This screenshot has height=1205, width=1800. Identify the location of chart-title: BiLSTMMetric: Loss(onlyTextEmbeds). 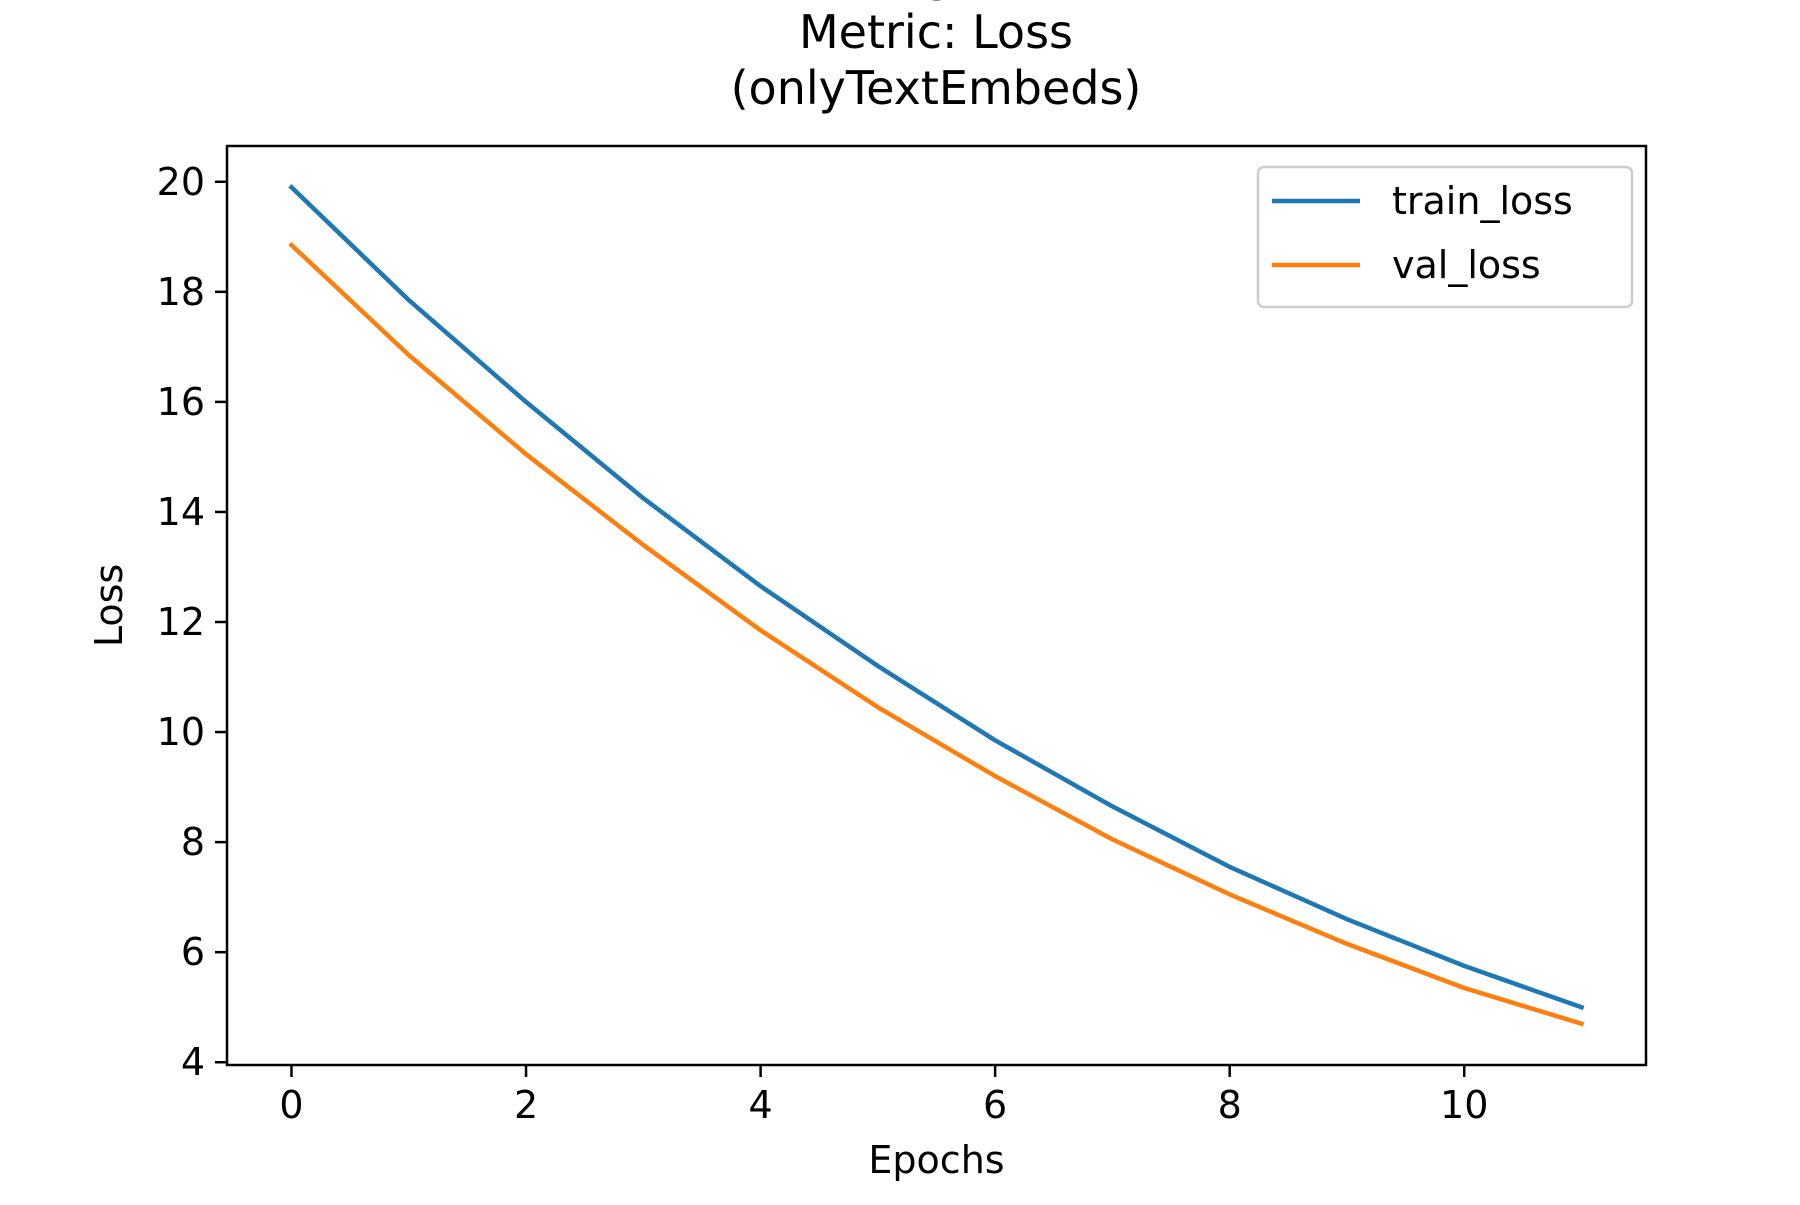
(936, 57).